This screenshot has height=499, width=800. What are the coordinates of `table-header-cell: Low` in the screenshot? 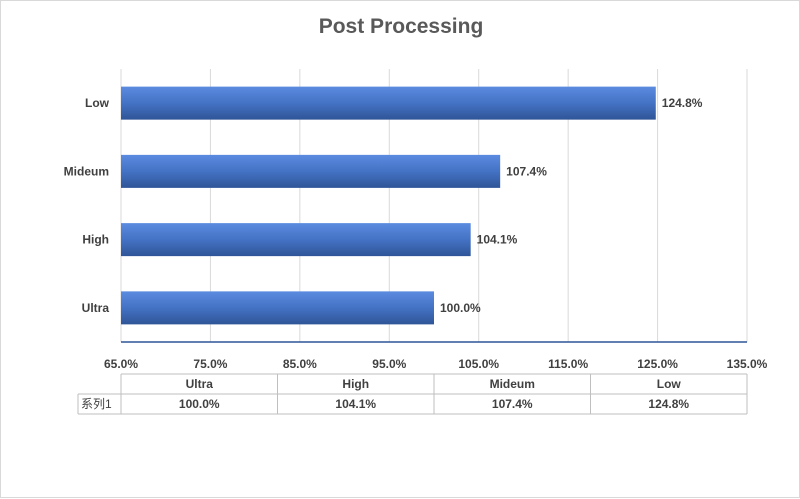 It's located at (669, 384).